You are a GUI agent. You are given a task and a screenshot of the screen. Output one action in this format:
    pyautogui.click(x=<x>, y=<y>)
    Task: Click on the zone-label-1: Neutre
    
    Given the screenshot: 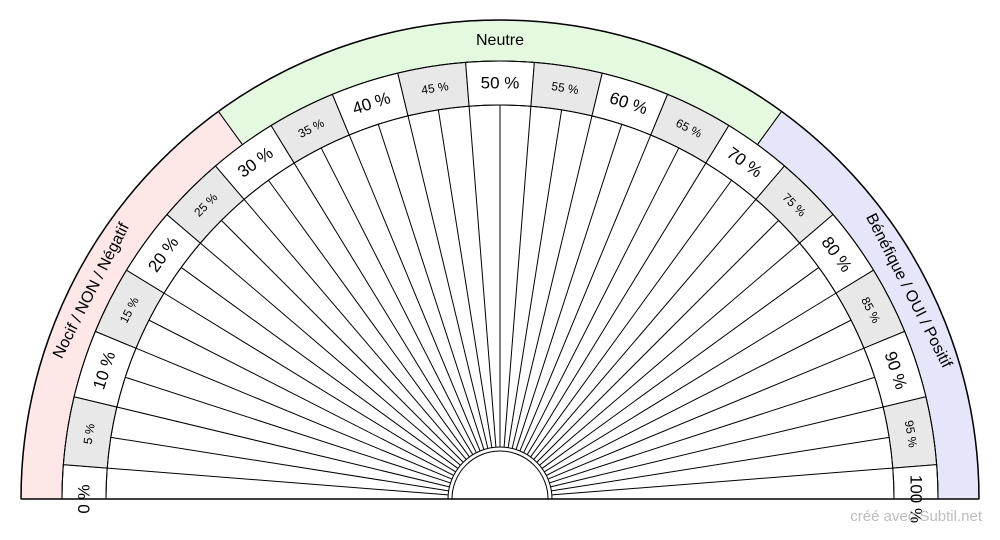 What is the action you would take?
    pyautogui.click(x=500, y=40)
    